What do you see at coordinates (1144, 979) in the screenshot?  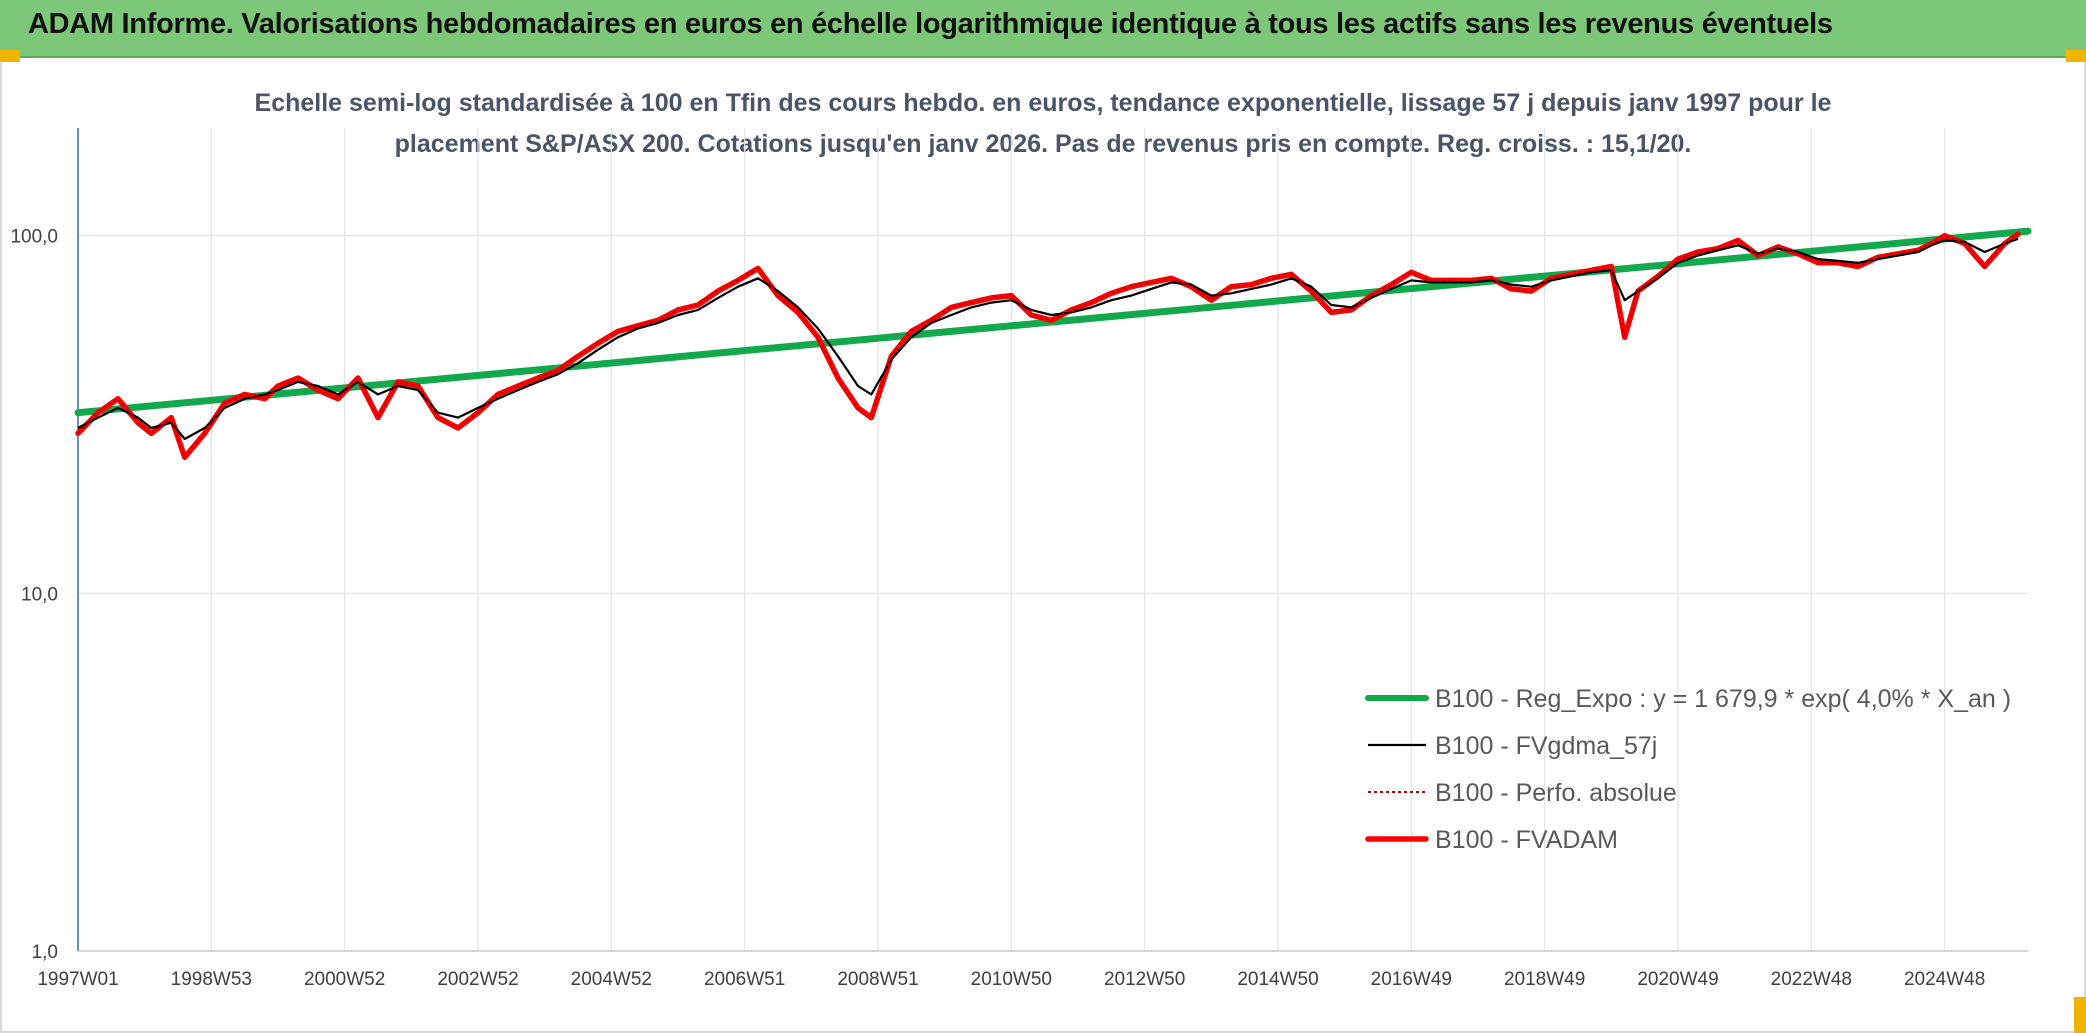 I see `x-tick-label: 2012W50` at bounding box center [1144, 979].